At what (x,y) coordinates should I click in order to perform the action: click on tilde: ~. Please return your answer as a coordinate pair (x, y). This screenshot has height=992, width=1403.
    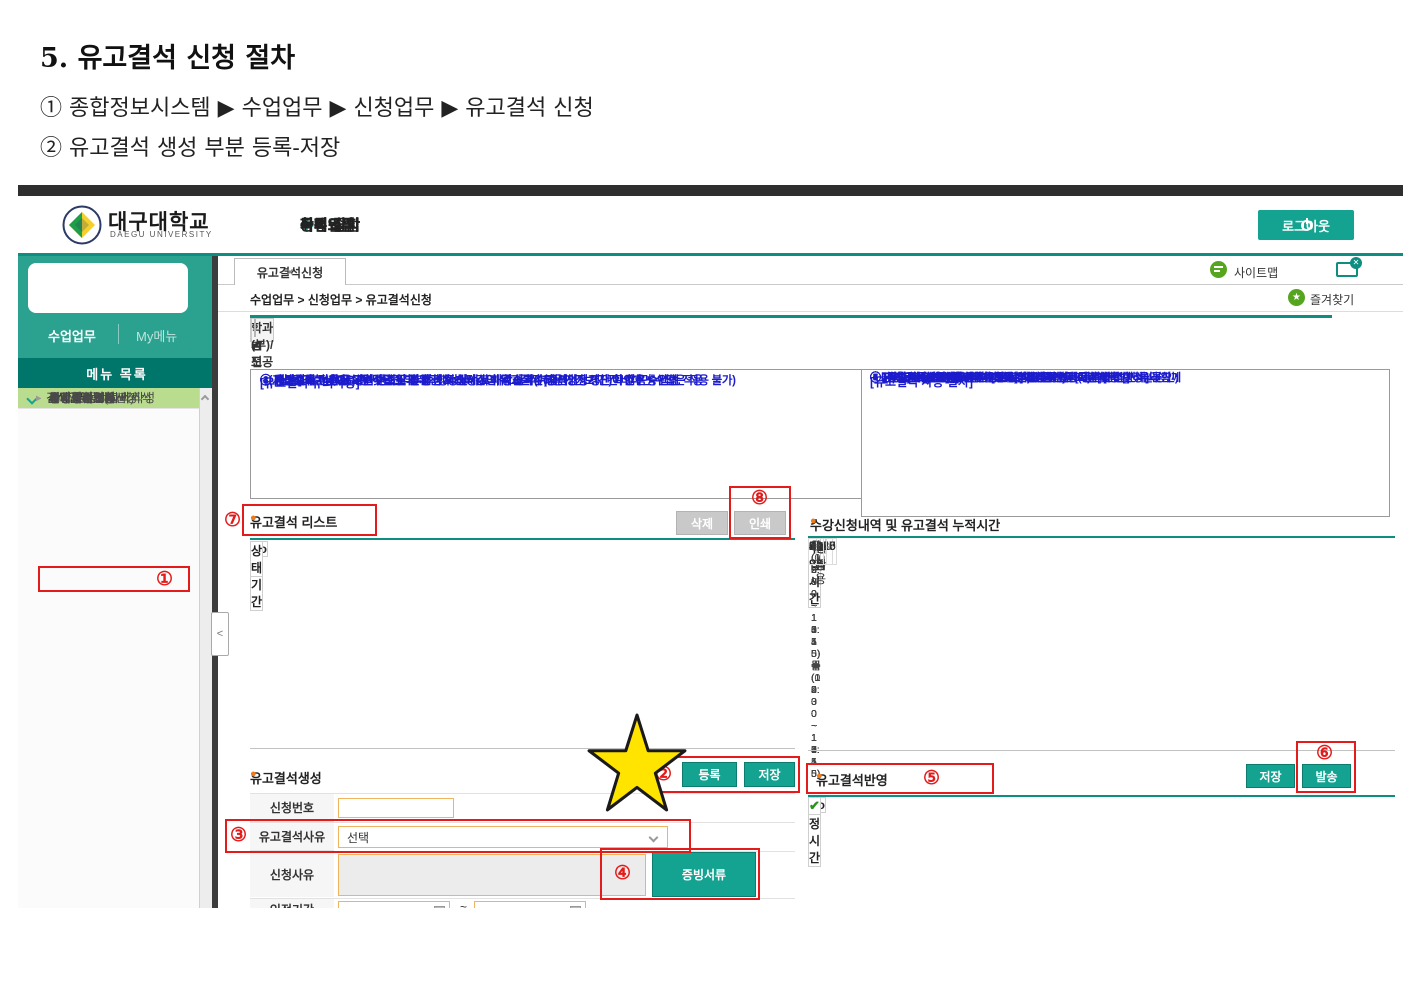
    Looking at the image, I should click on (464, 904).